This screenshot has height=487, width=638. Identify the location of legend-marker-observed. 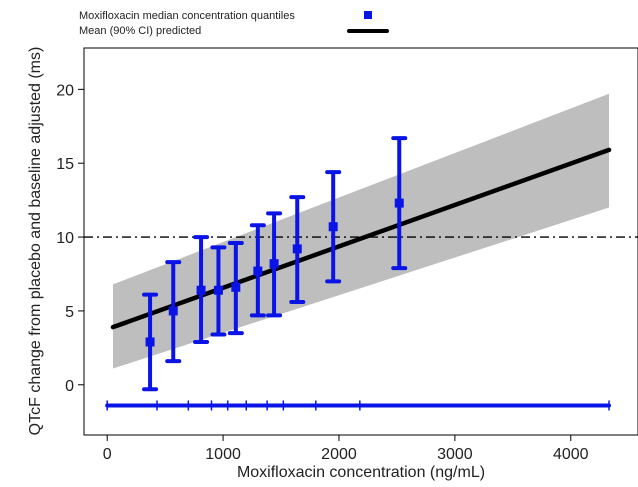
(368, 15).